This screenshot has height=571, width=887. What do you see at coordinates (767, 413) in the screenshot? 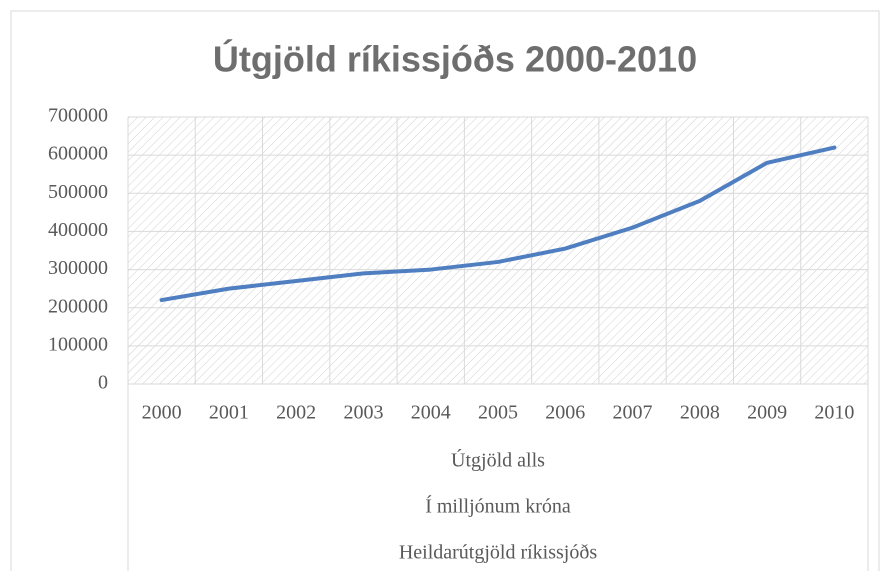
I see `x-tick-label: 2009` at bounding box center [767, 413].